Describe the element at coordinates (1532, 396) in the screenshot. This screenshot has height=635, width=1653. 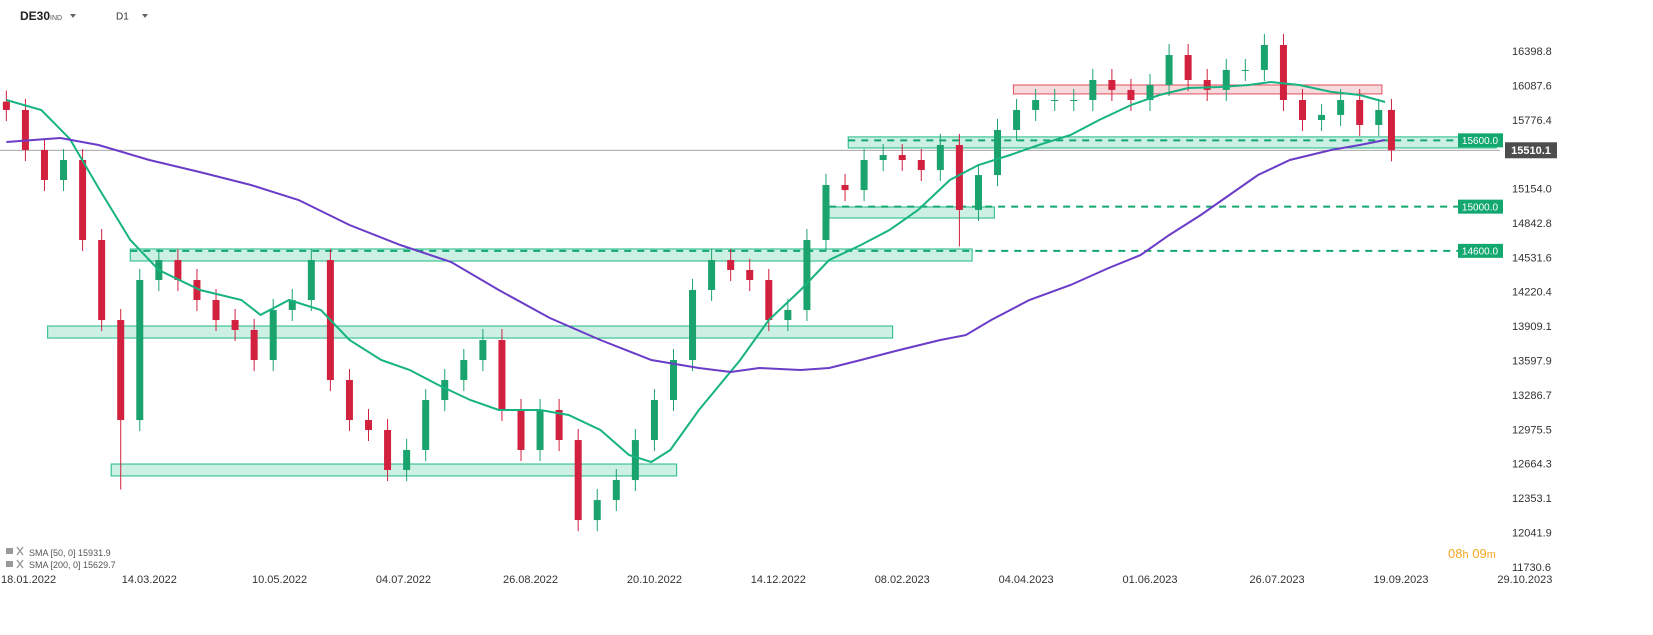
I see `y-tick-label: 13286.7` at that location.